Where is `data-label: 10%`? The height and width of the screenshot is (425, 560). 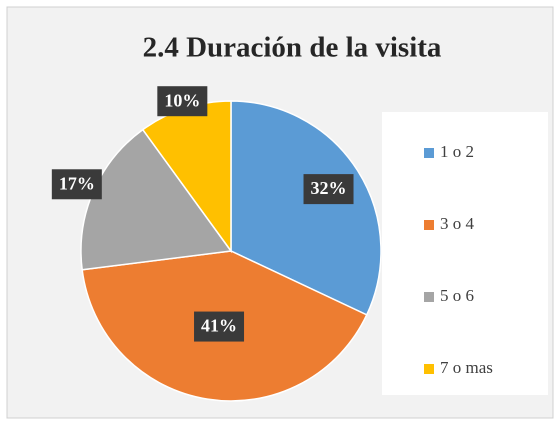 data-label: 10% is located at coordinates (182, 100).